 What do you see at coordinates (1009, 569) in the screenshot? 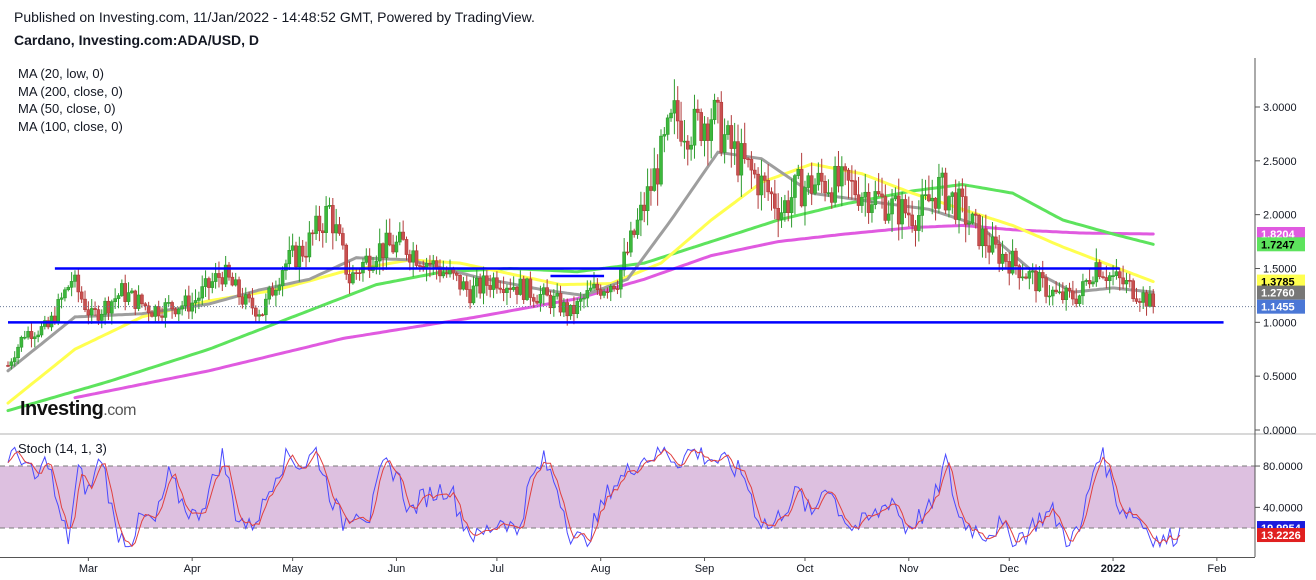
I see `x-tick-label: Dec` at bounding box center [1009, 569].